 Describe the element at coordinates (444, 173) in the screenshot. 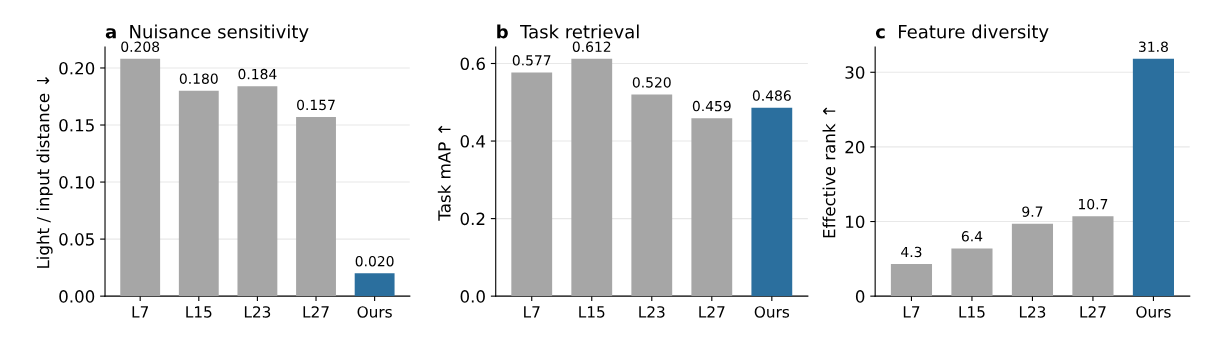

I see `y-axis-title: Task mAP ↑` at that location.